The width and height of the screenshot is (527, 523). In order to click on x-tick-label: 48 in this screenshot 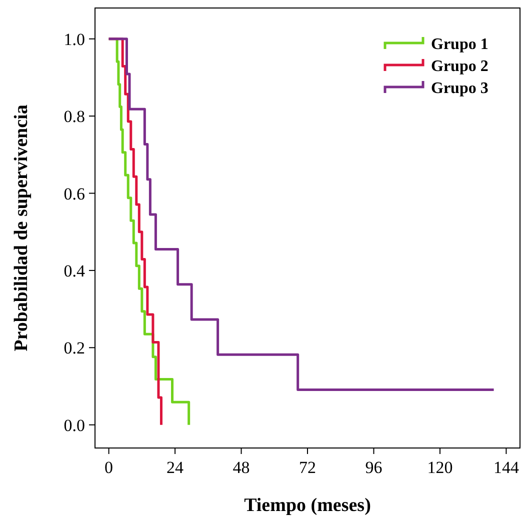, I will do `click(241, 467)`.